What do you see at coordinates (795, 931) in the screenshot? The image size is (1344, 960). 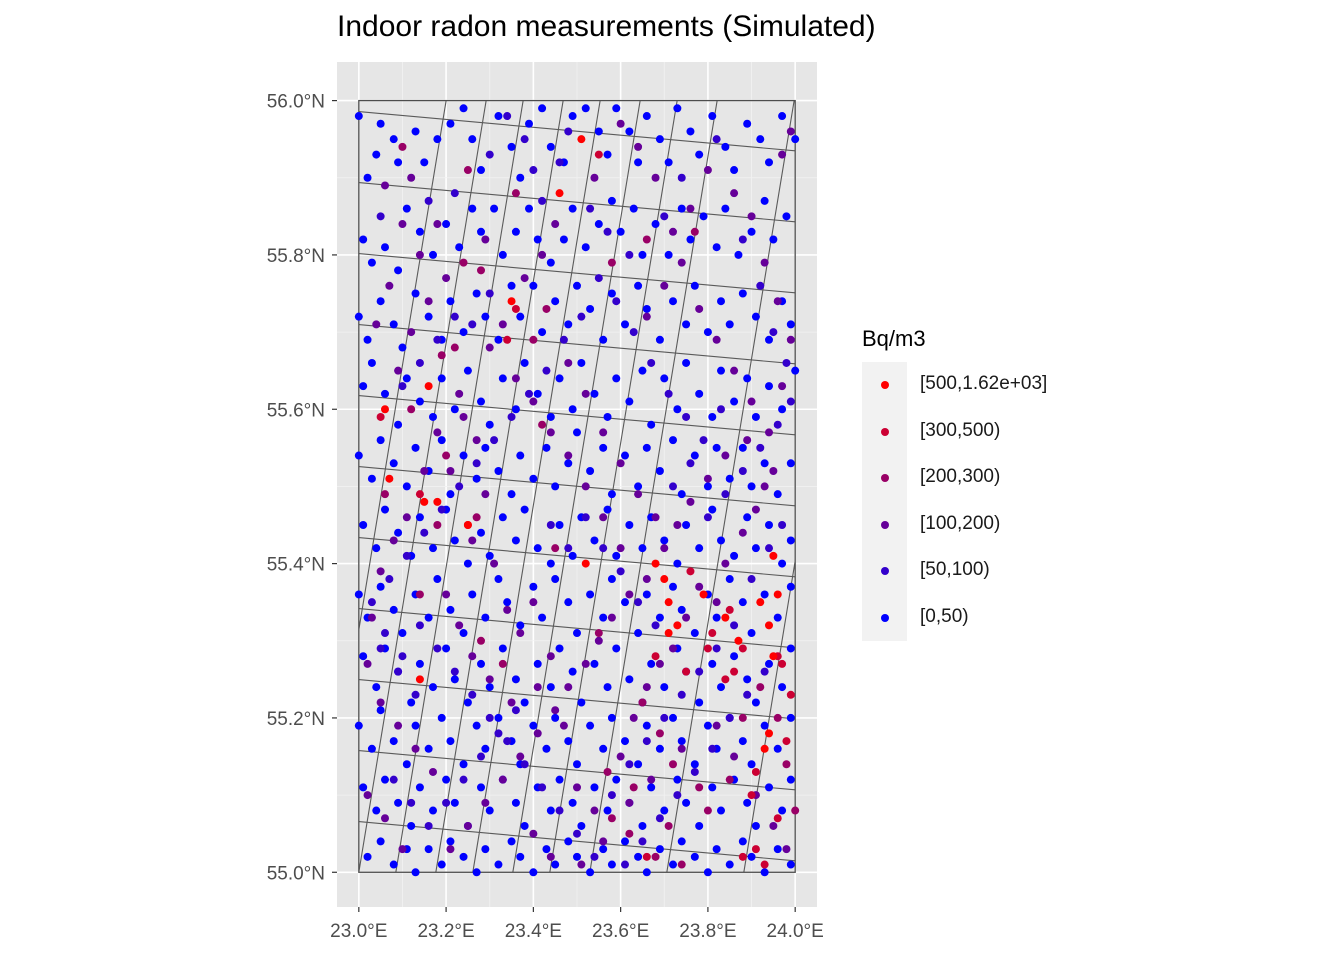 I see `x-tick-label: 24.0°E` at bounding box center [795, 931].